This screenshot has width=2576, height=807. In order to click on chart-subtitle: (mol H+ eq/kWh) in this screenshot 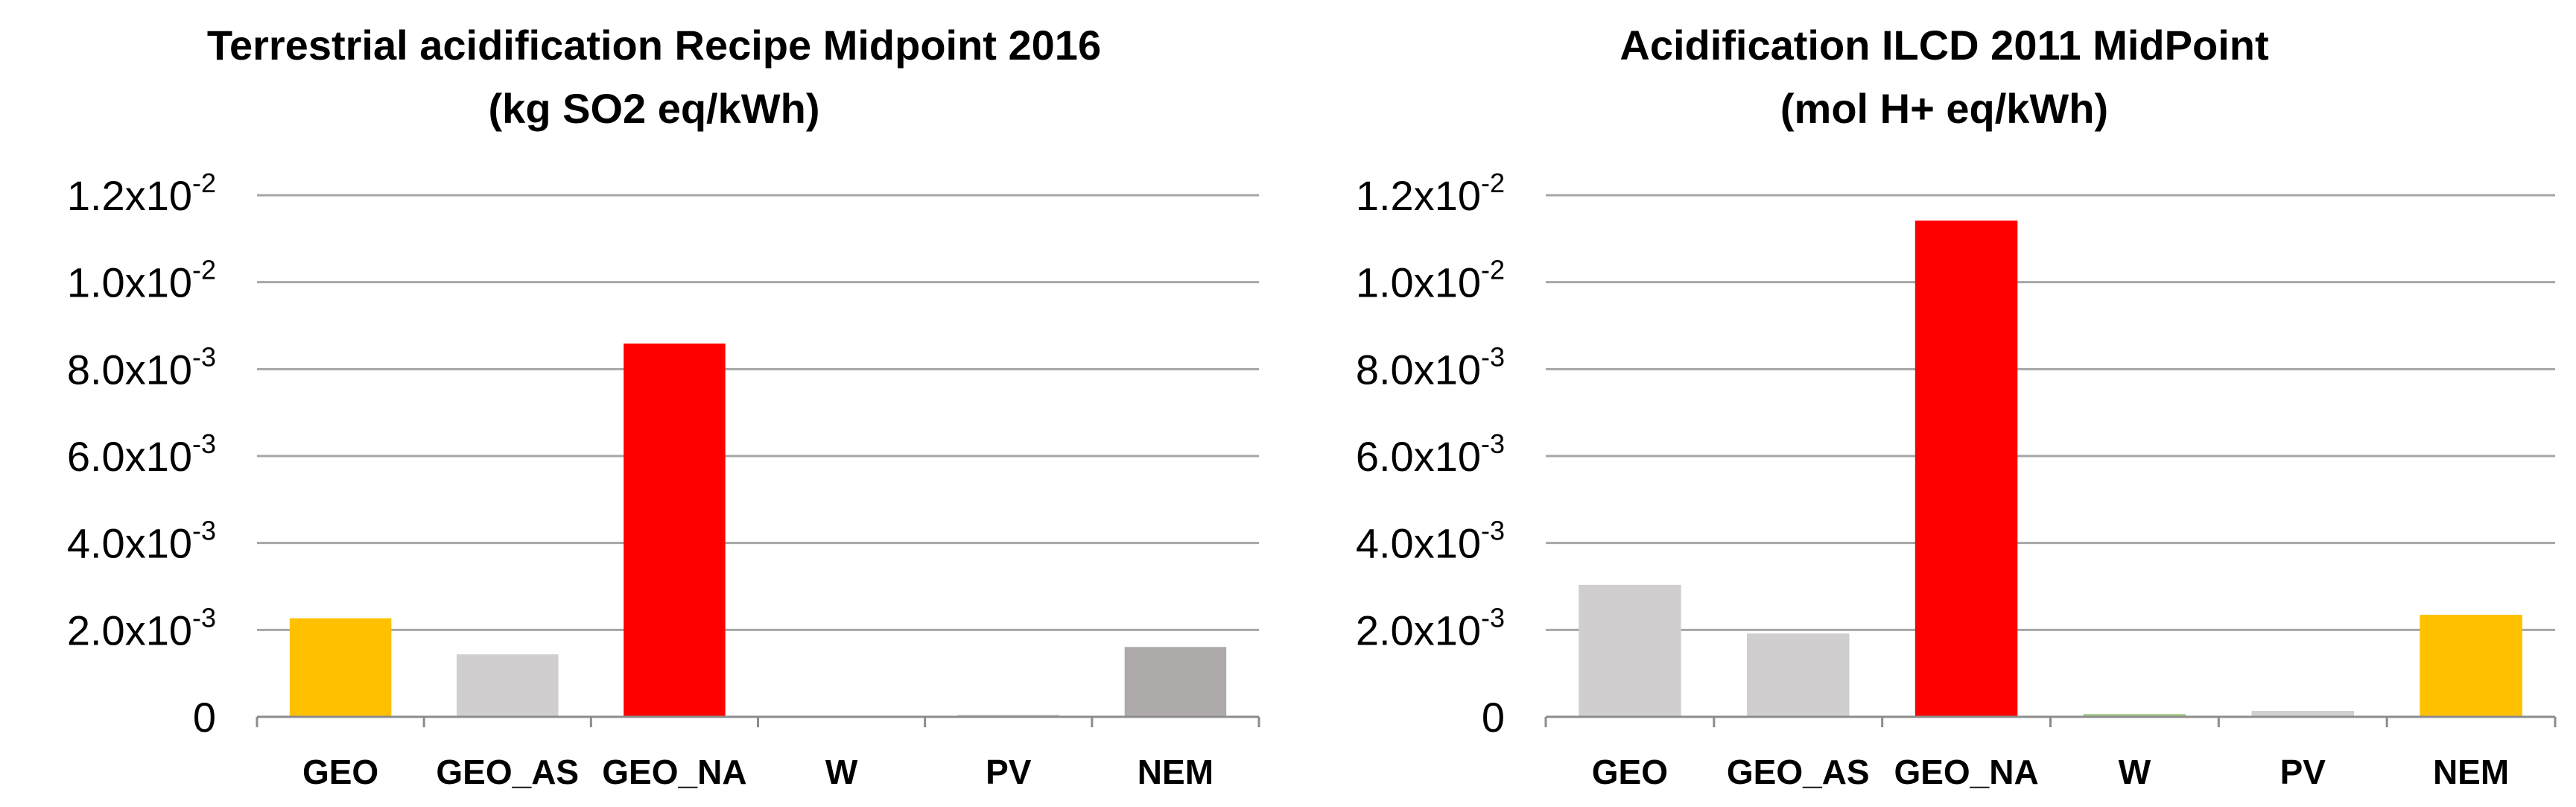, I will do `click(1944, 108)`.